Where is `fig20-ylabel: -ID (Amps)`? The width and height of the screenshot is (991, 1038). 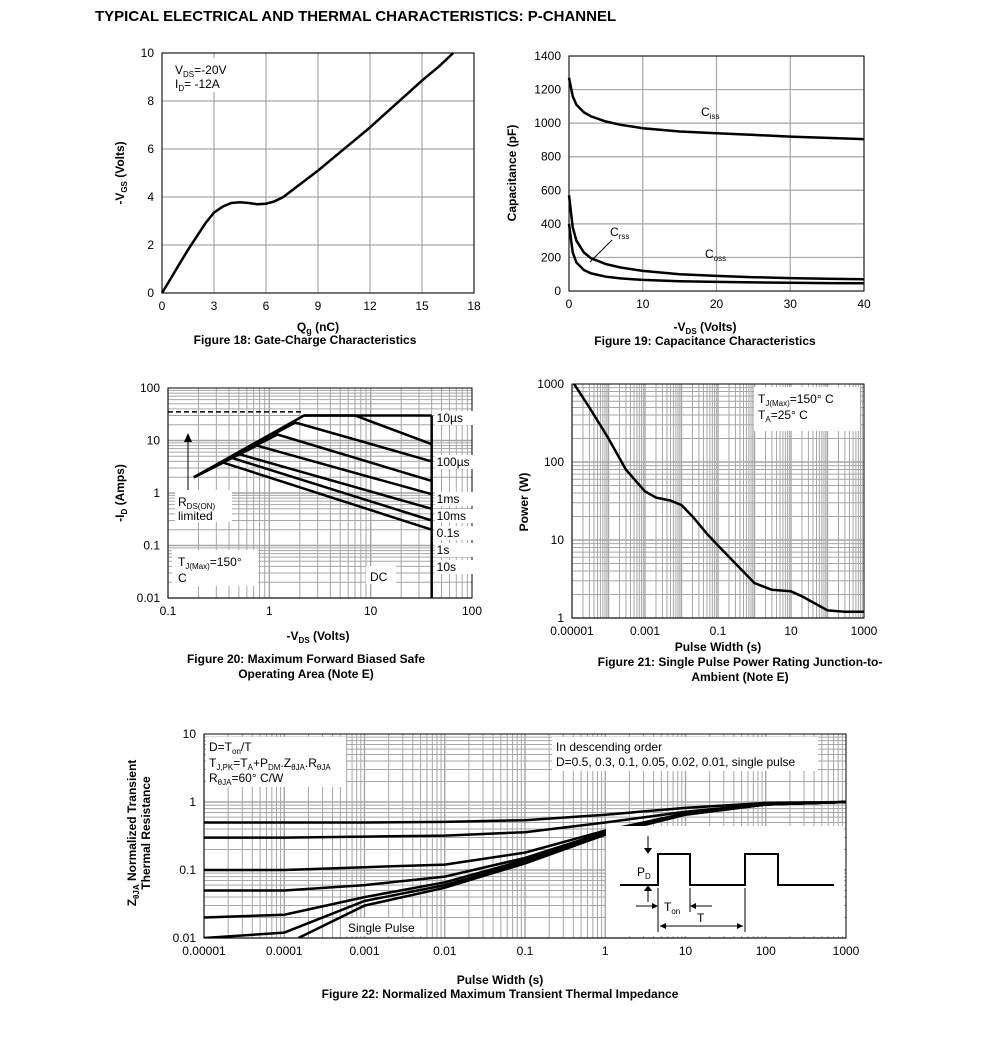 fig20-ylabel: -ID (Amps) is located at coordinates (121, 493).